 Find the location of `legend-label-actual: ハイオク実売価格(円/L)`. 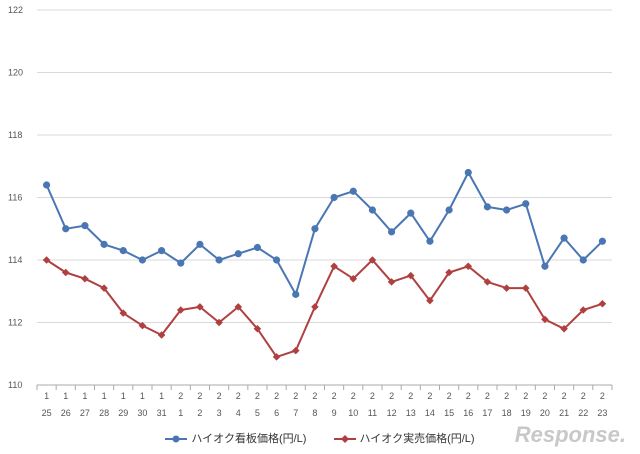

legend-label-actual: ハイオク実売価格(円/L) is located at coordinates (417, 439).